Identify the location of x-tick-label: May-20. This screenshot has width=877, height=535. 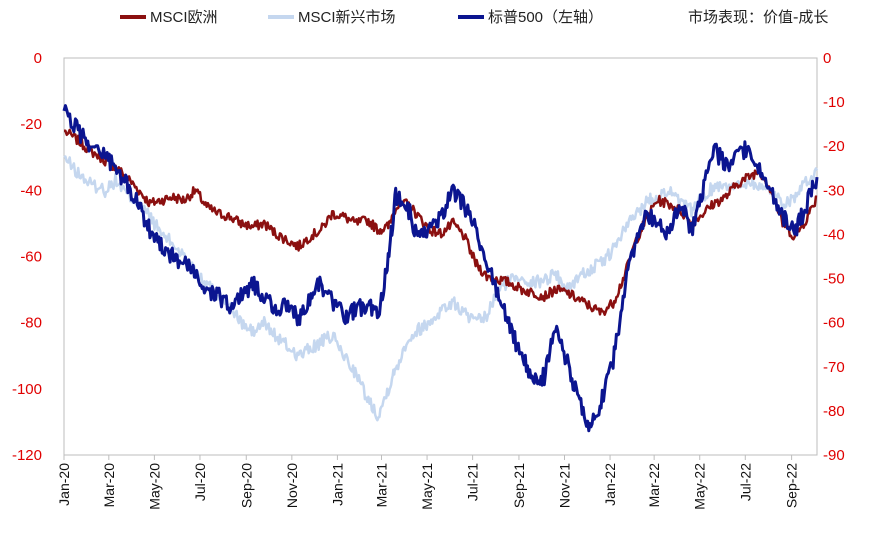
(154, 486).